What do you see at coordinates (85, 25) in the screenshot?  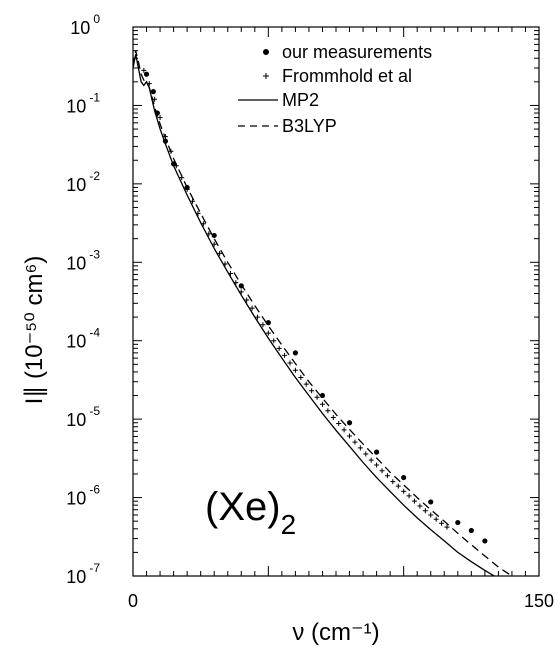 I see `y-tick-label: 10 0` at bounding box center [85, 25].